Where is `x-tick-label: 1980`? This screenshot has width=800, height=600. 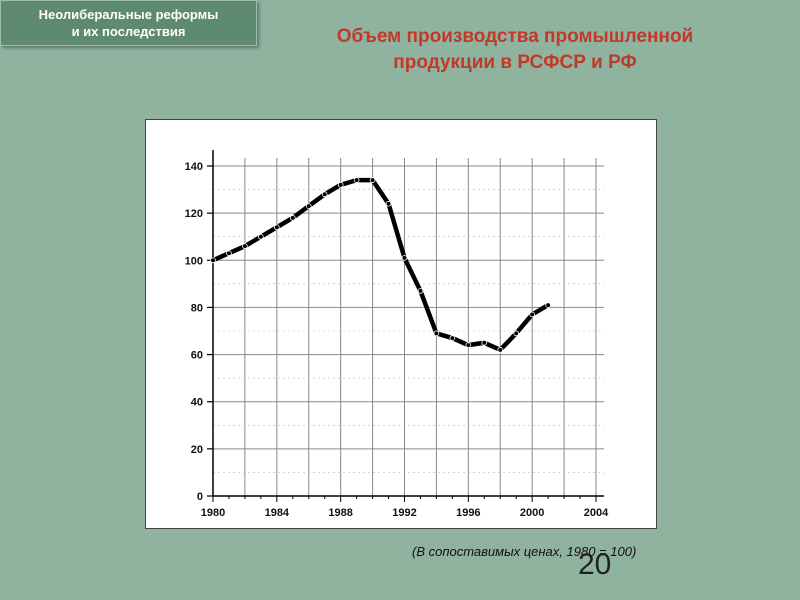 x-tick-label: 1980 is located at coordinates (213, 513).